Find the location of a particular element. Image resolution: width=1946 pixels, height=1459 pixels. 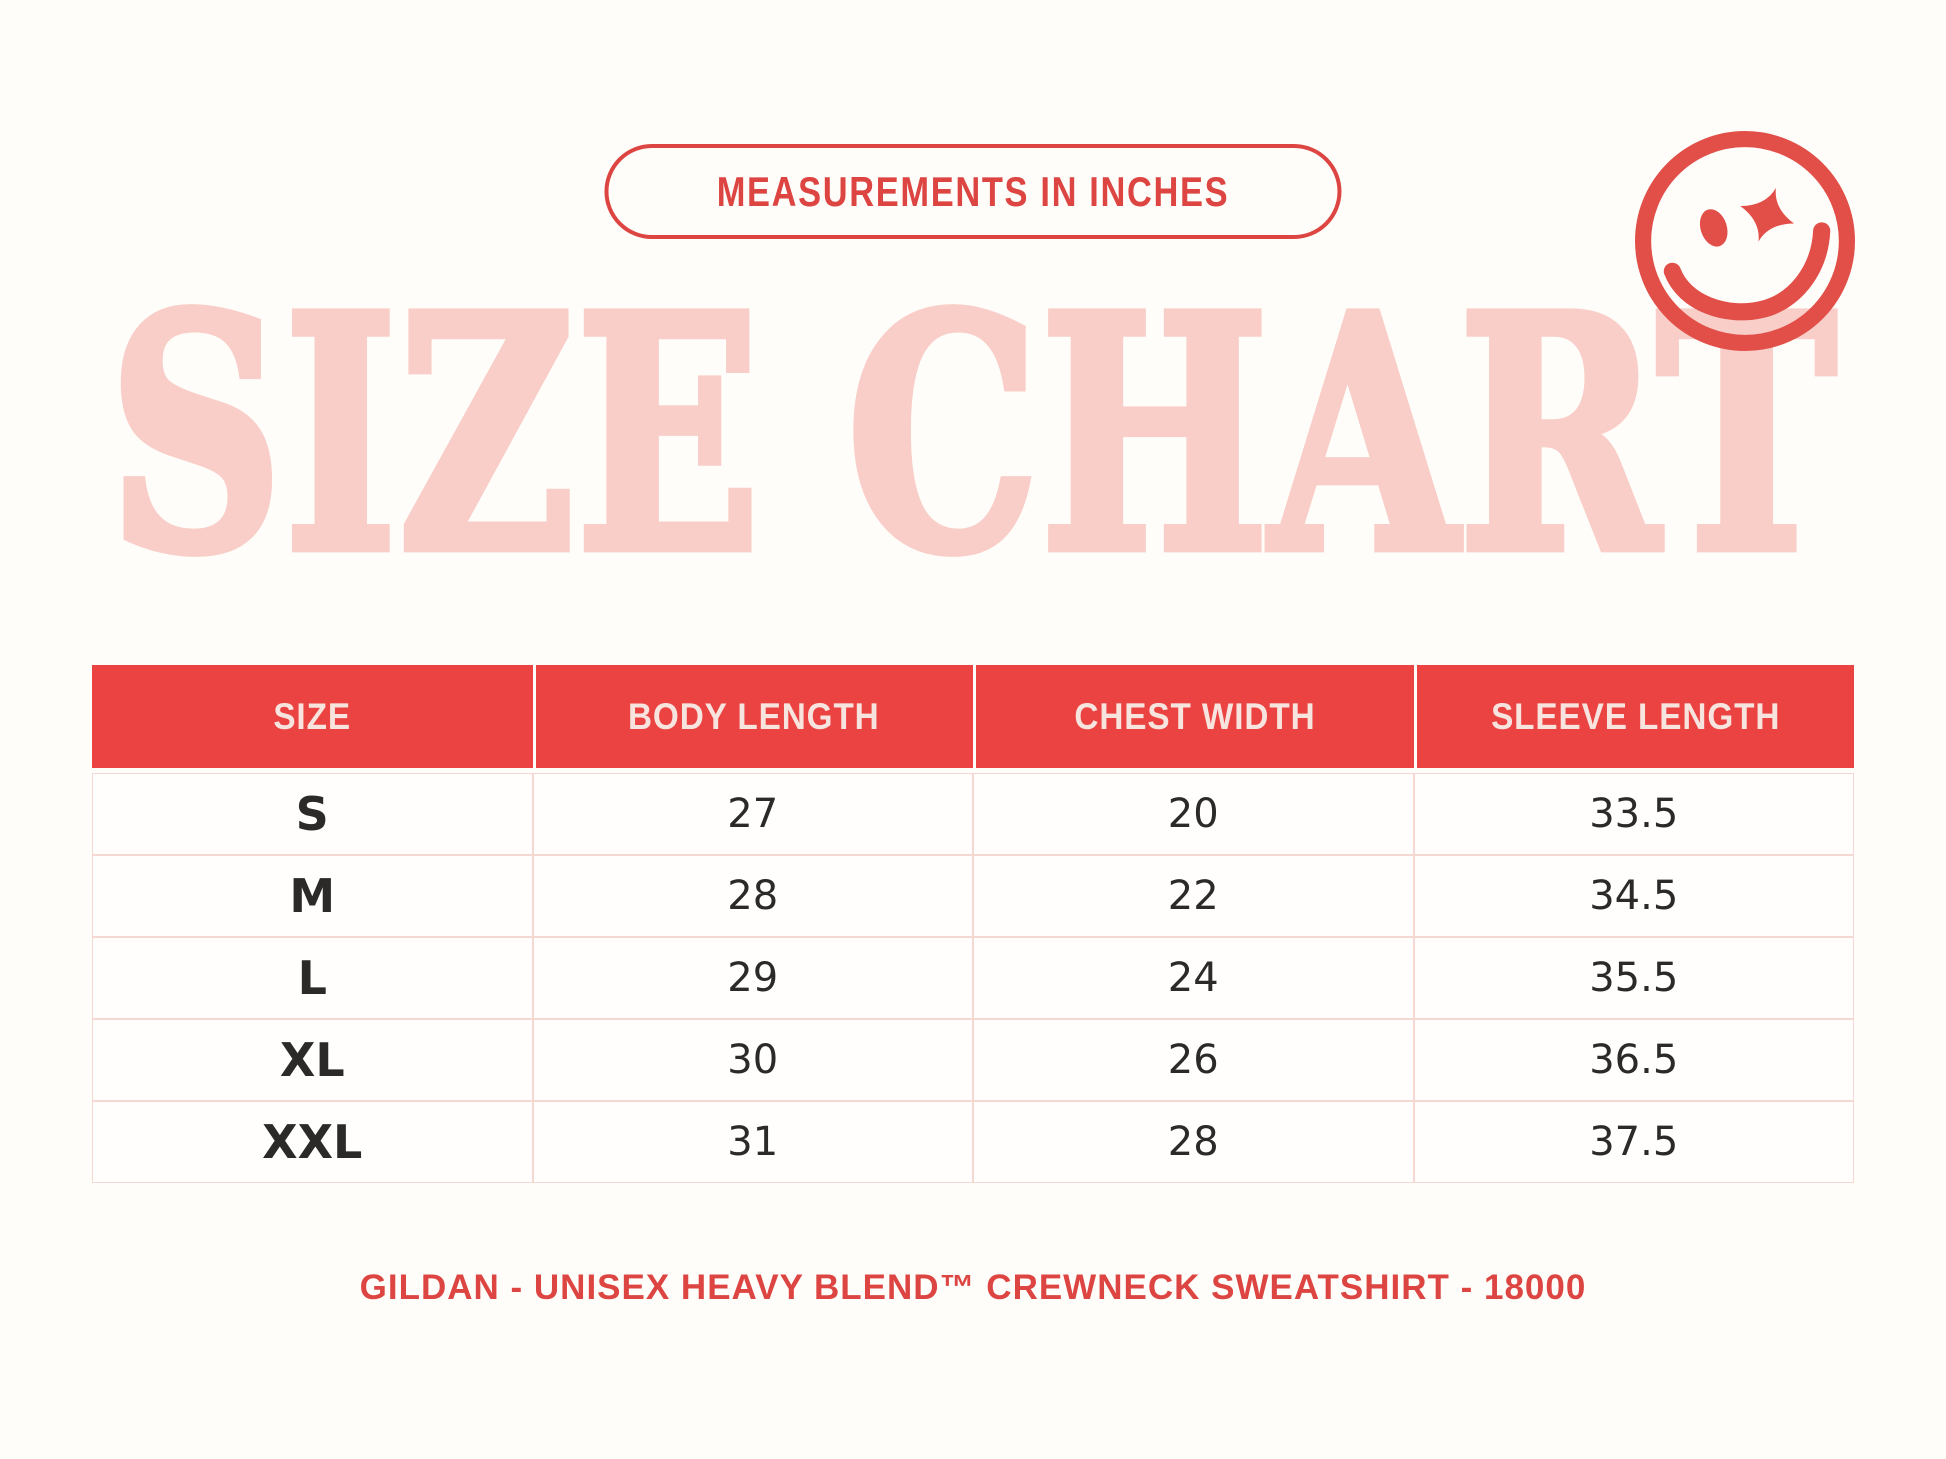

sleeve-length-value: 33.5 is located at coordinates (1634, 814).